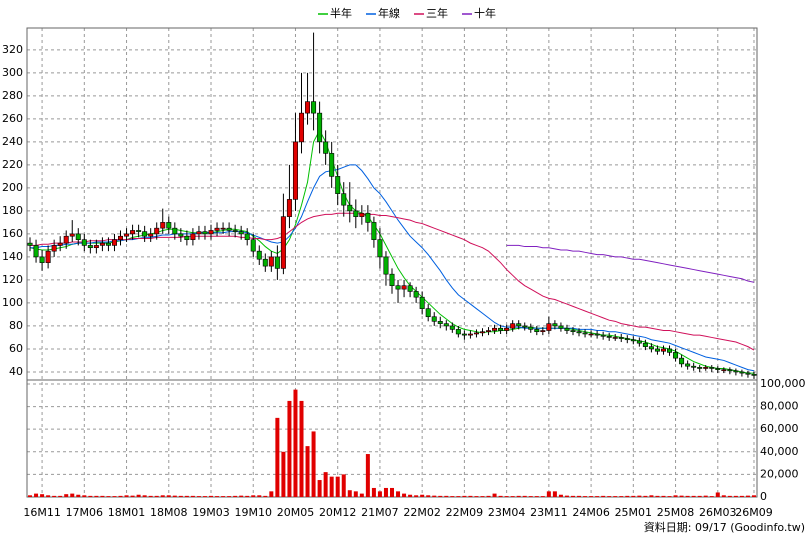  Describe the element at coordinates (12, 210) in the screenshot. I see `y-tick-label: 180` at that location.